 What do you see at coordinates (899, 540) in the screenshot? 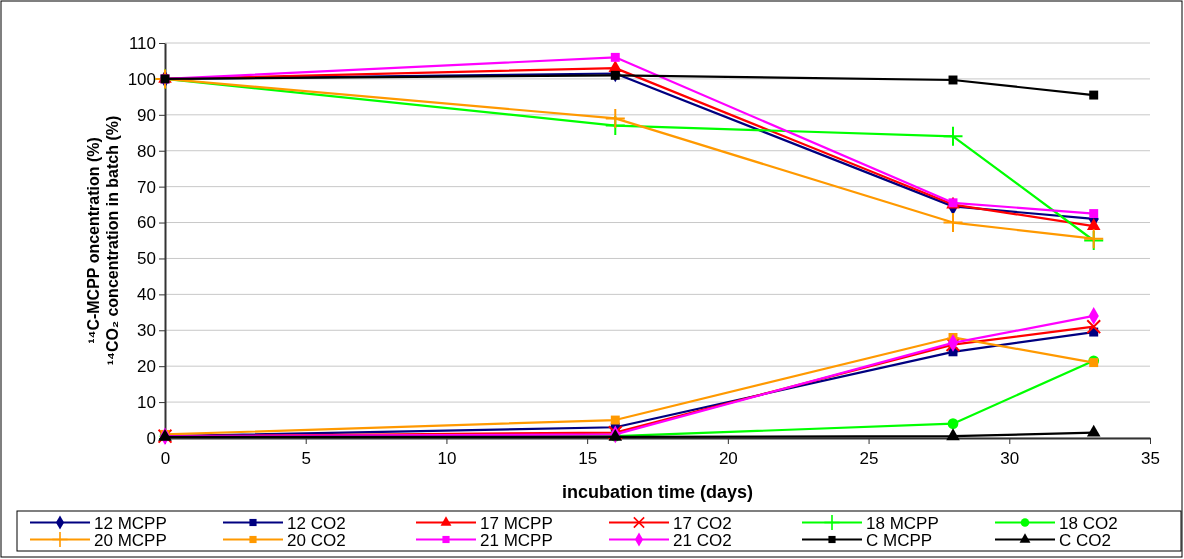
I see `legend-label: C MCPP` at bounding box center [899, 540].